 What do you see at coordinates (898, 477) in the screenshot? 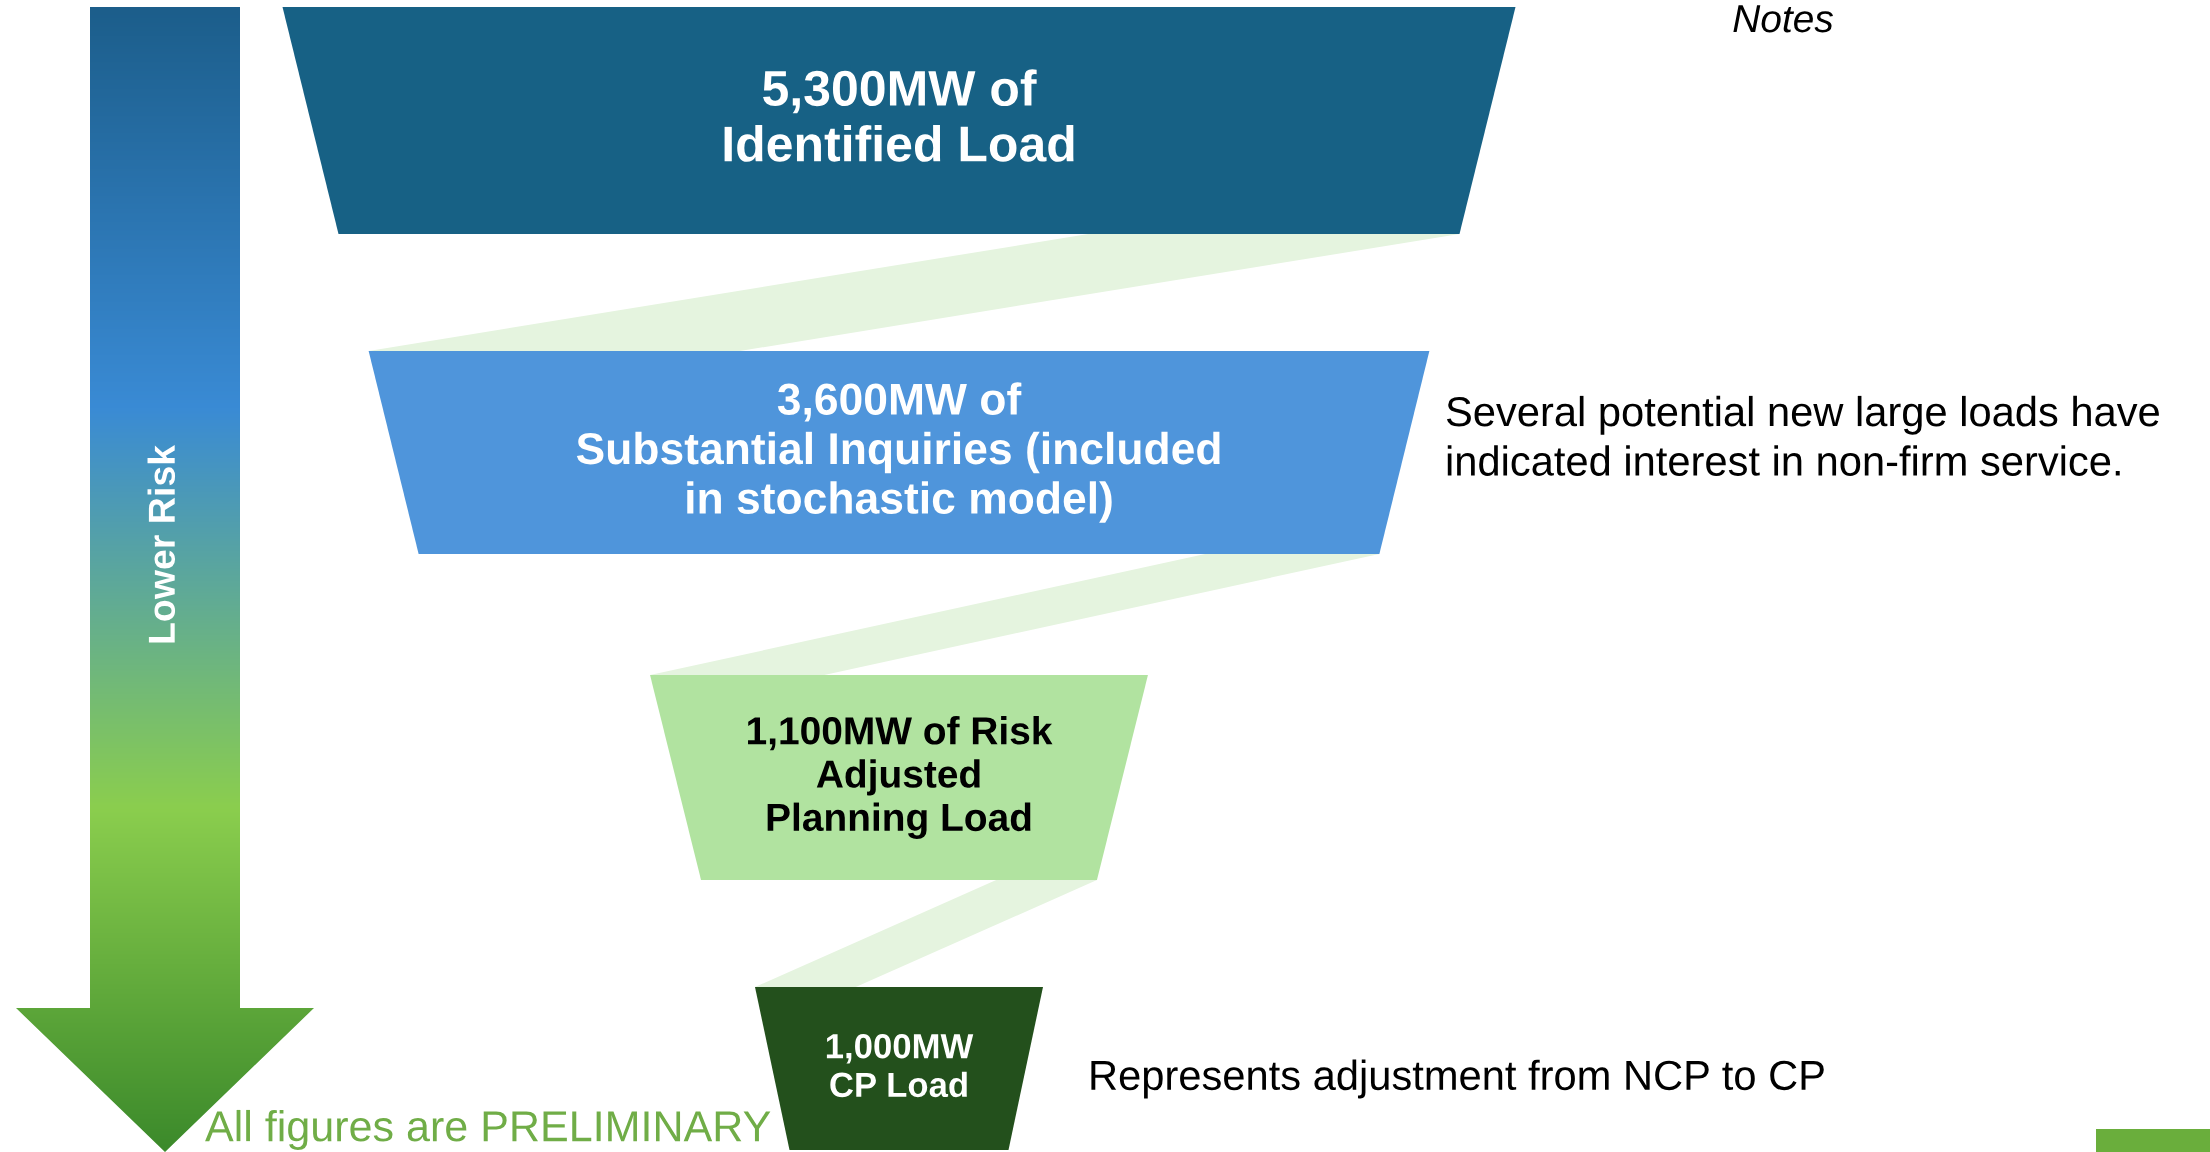
I see `category-label: Substantial Inquiries (included in stochastic model)` at bounding box center [898, 477].